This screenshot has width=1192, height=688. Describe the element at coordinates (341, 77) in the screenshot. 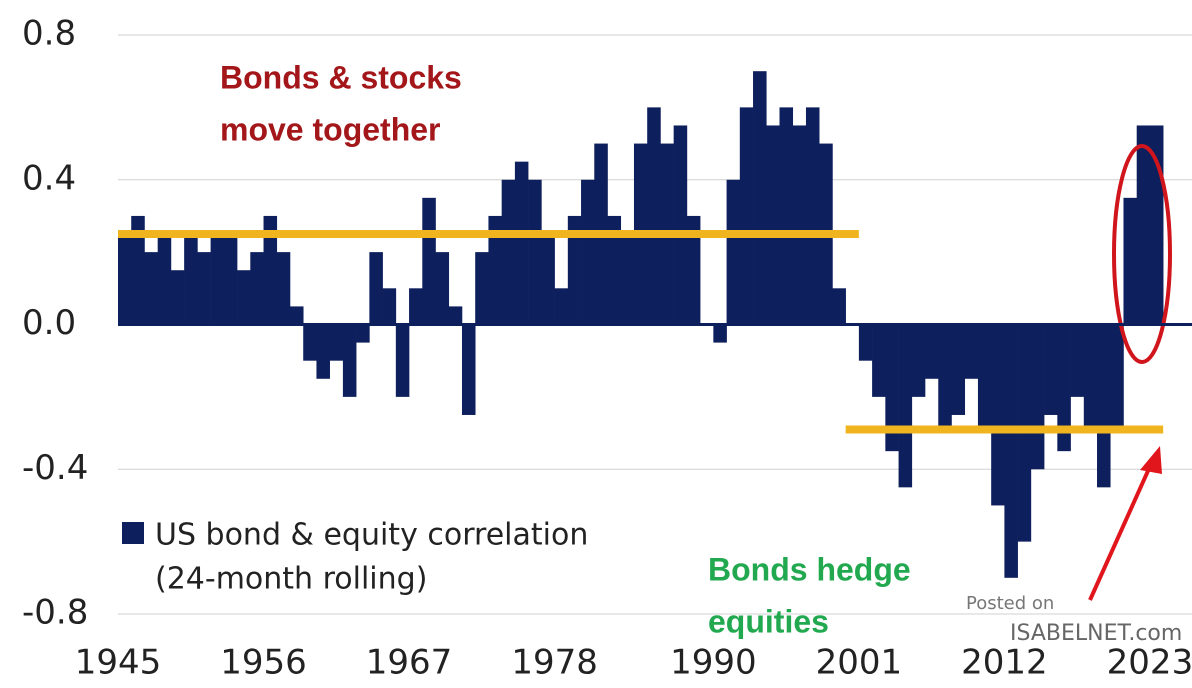

I see `annotation: Bonds & stocks` at that location.